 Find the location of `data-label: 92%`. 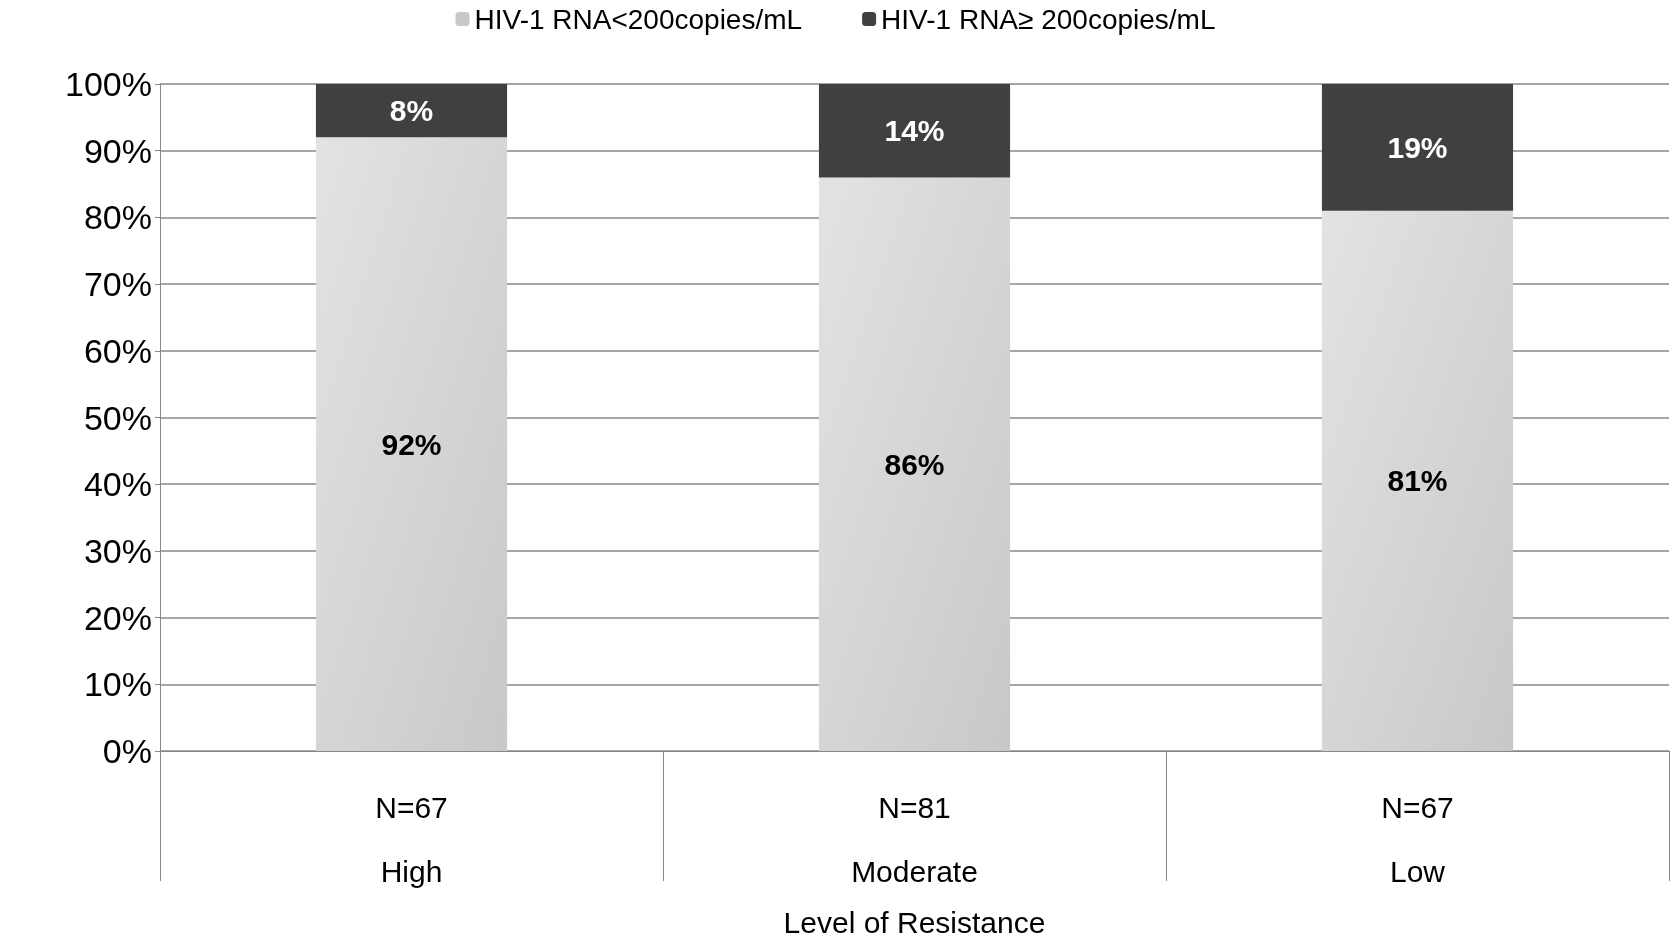

data-label: 92% is located at coordinates (411, 444).